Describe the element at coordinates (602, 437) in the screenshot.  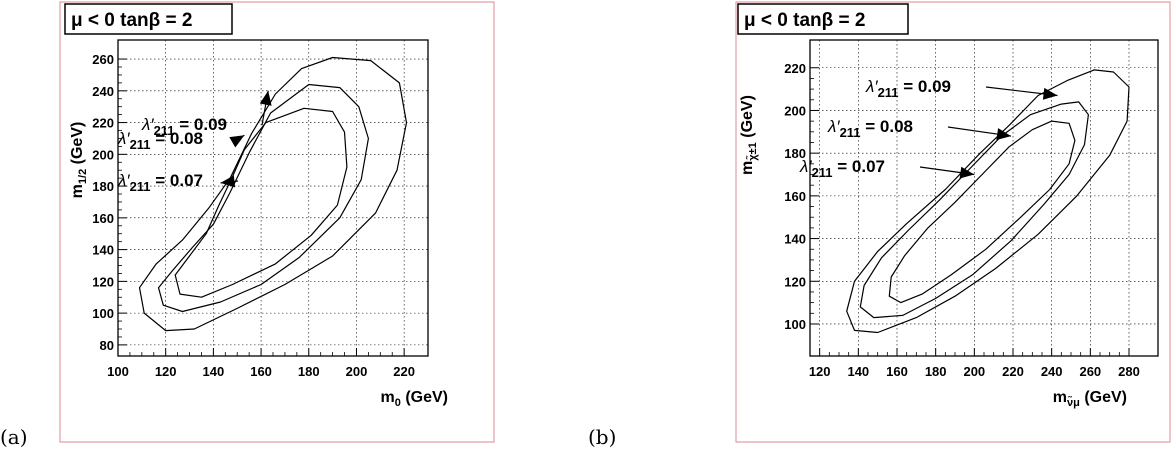
I see `panel-label: (b)` at that location.